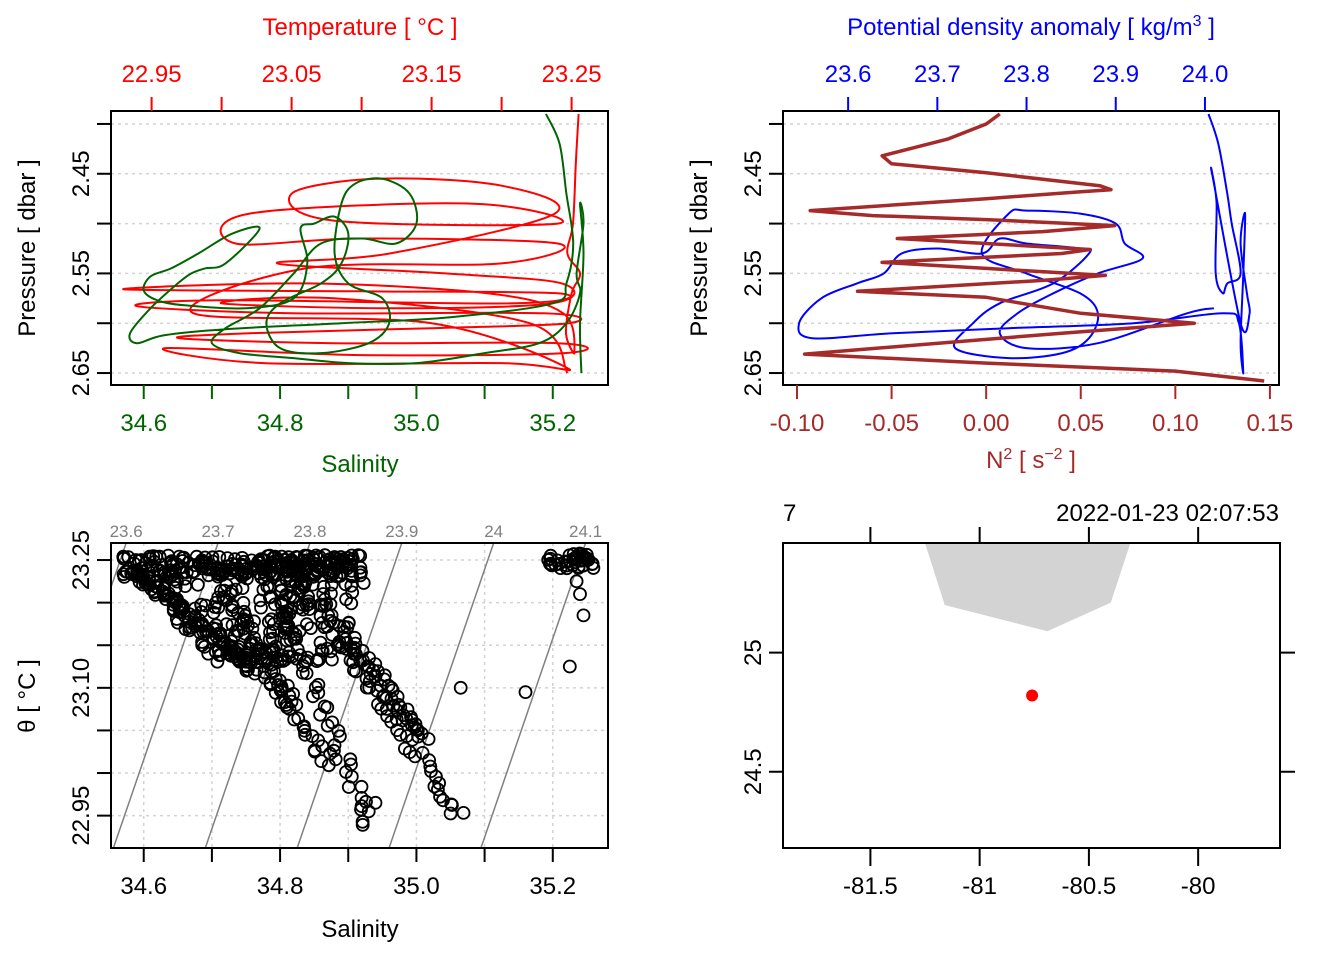  What do you see at coordinates (359, 464) in the screenshot?
I see `p1-bottom-axis-label: Salinity` at bounding box center [359, 464].